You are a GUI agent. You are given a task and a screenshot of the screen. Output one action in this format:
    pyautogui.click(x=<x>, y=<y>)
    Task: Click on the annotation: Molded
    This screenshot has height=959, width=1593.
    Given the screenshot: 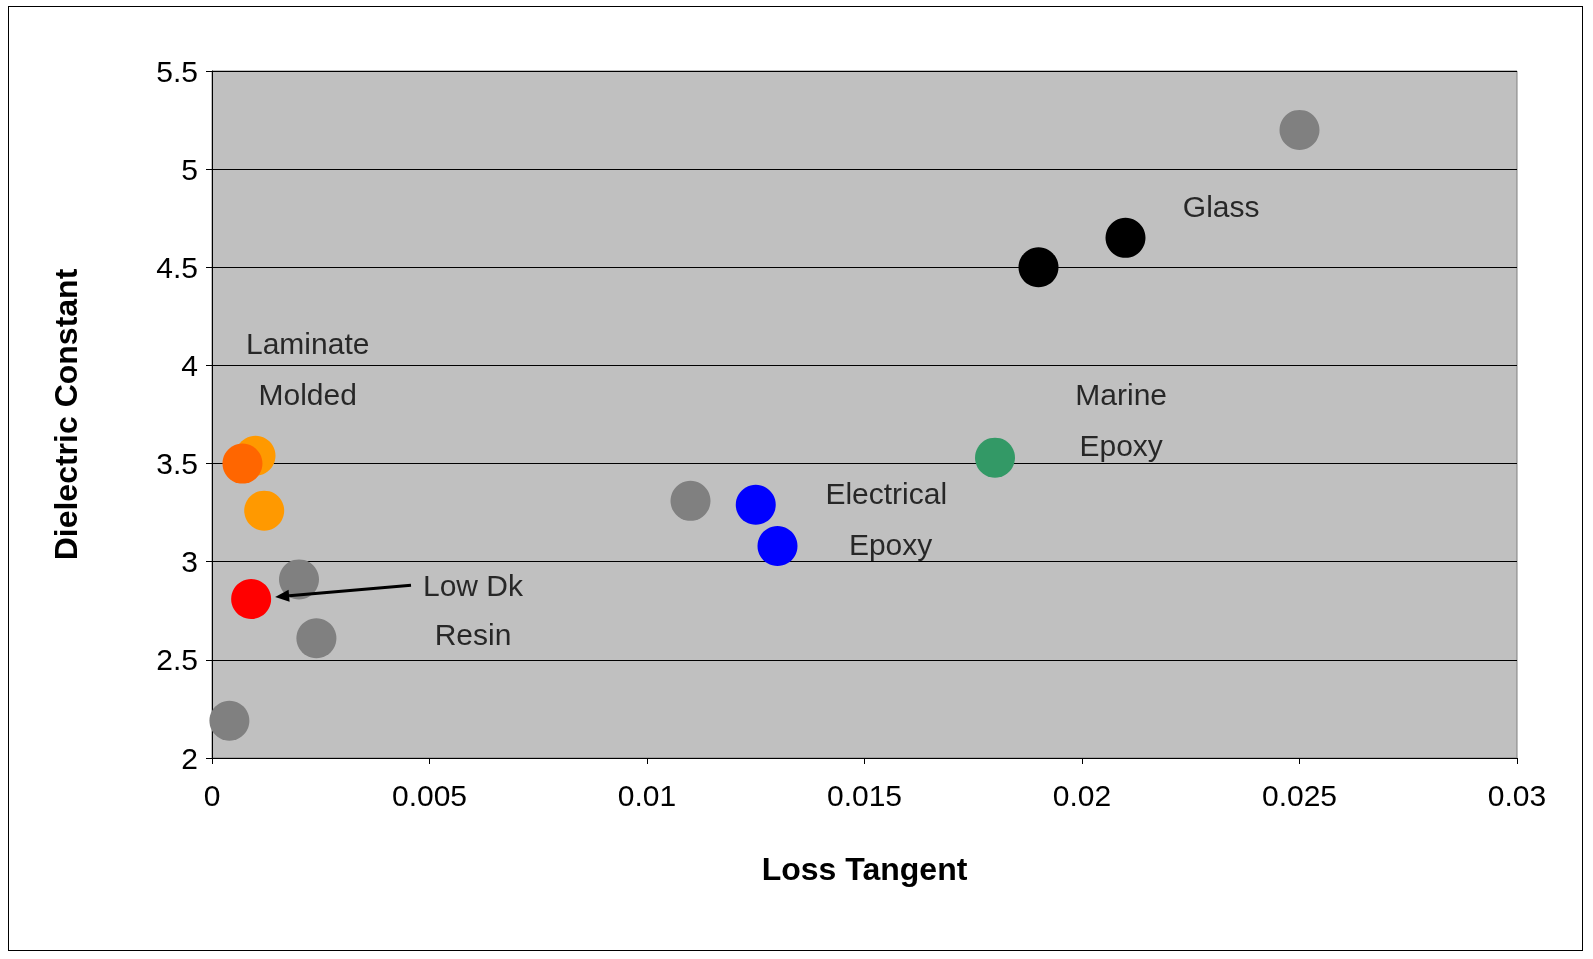 What is the action you would take?
    pyautogui.click(x=307, y=395)
    